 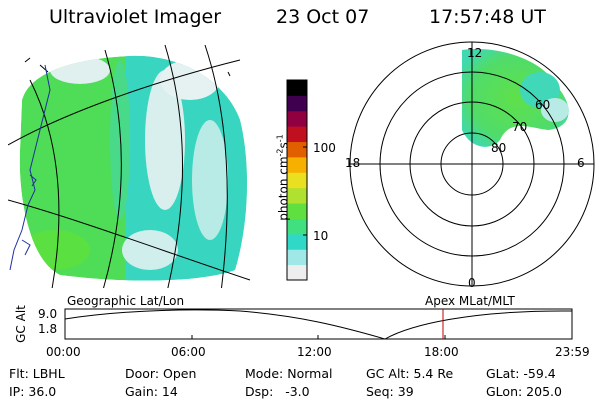 What do you see at coordinates (161, 373) in the screenshot?
I see `status-door: Door: Open` at bounding box center [161, 373].